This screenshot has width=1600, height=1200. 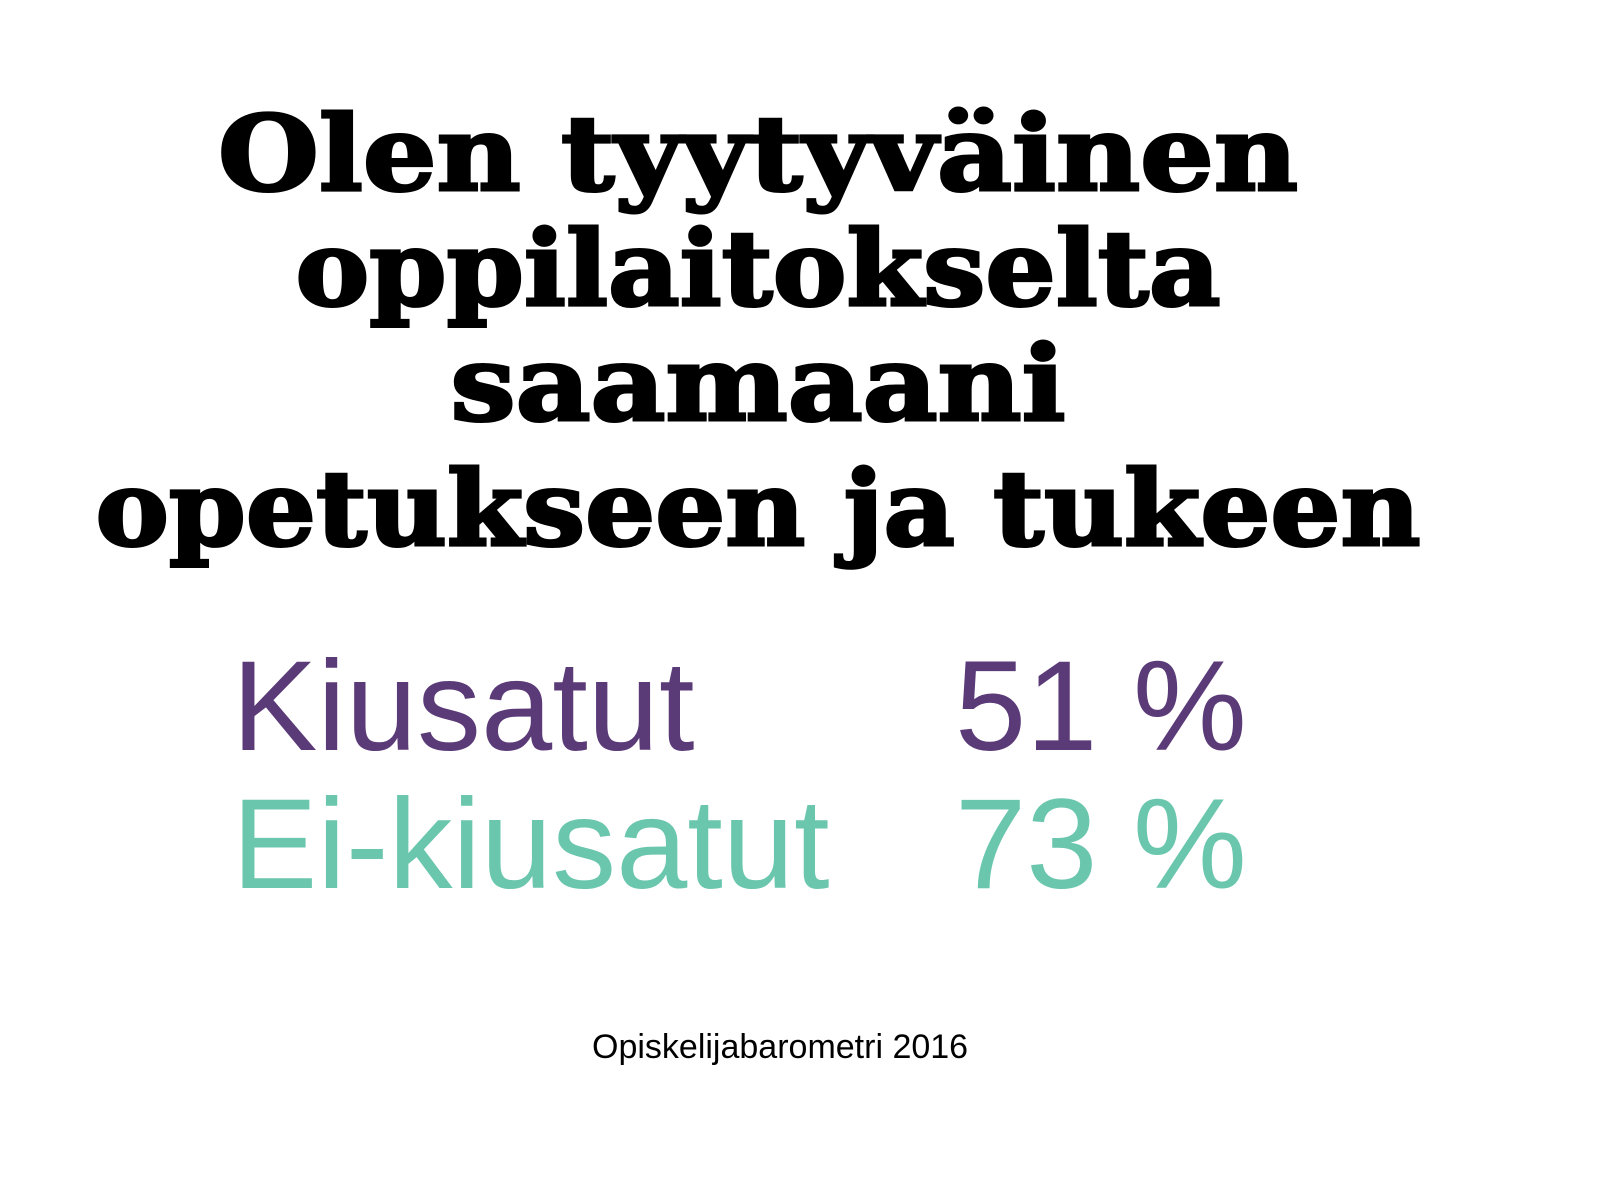 What do you see at coordinates (758, 383) in the screenshot?
I see `title-line: saamaani` at bounding box center [758, 383].